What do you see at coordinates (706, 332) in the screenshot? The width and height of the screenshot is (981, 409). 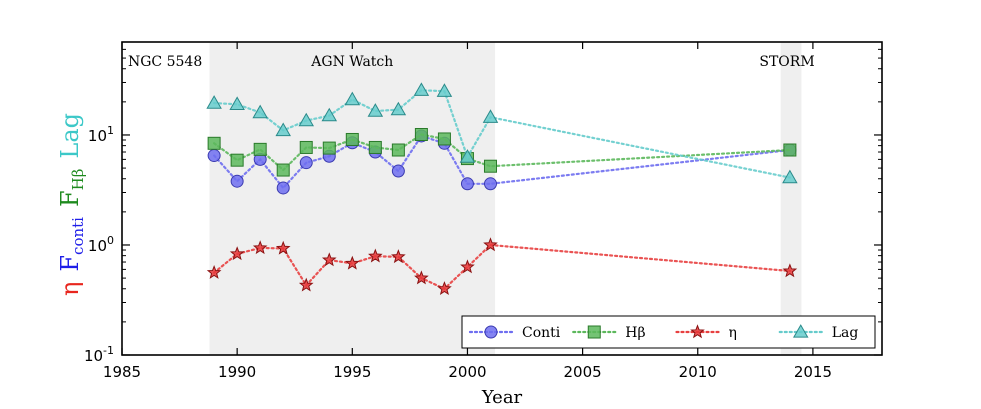 I see `legend-entry-2: η` at bounding box center [706, 332].